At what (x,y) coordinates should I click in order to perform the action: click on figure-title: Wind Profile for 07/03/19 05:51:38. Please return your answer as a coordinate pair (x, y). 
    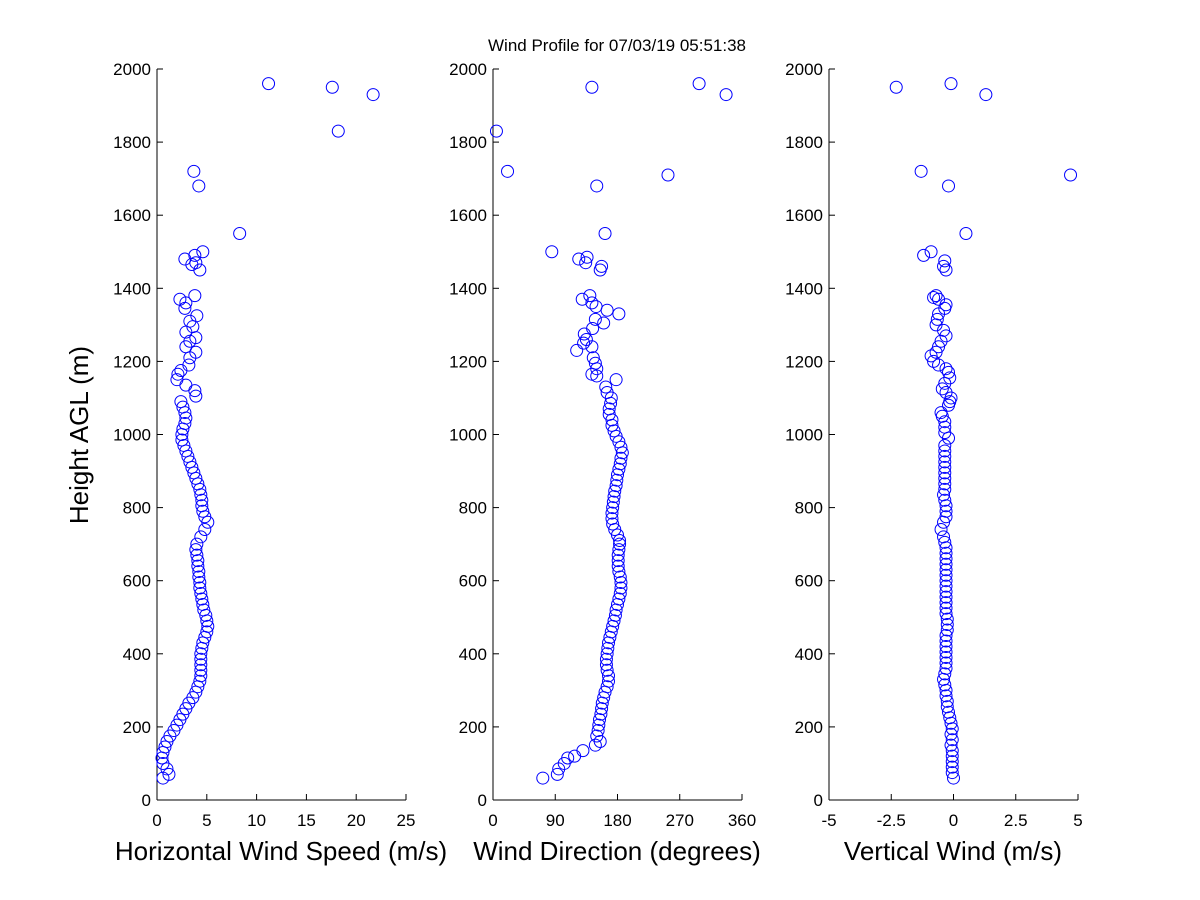
    Looking at the image, I should click on (617, 45).